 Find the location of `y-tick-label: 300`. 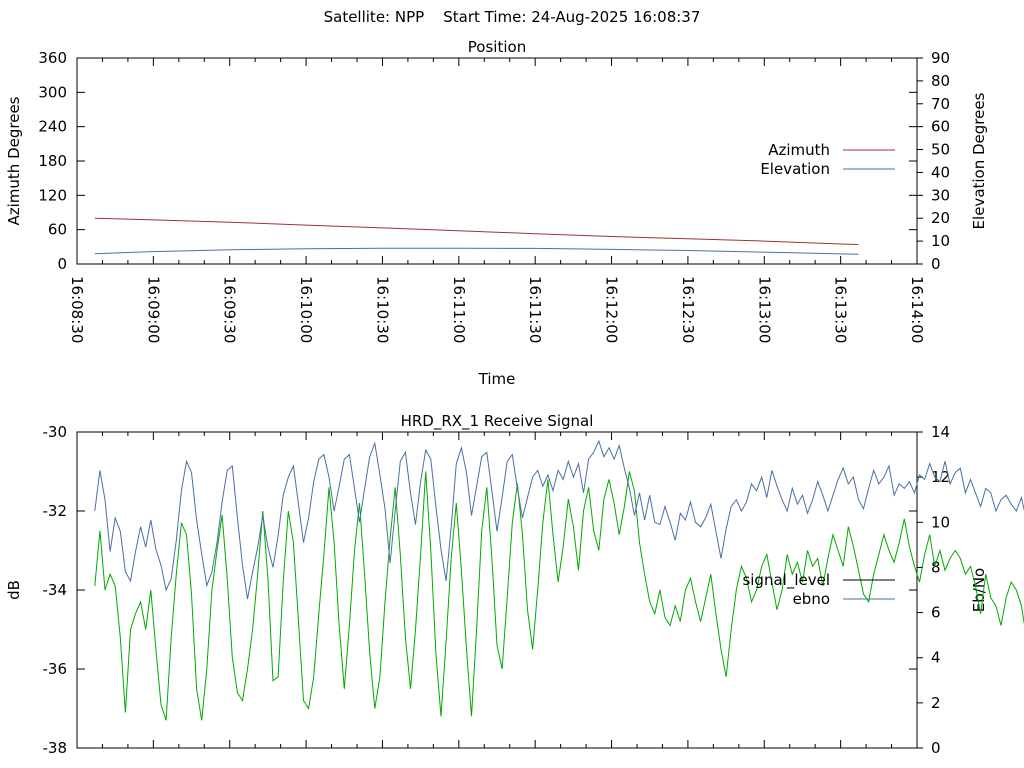

y-tick-label: 300 is located at coordinates (52, 92).